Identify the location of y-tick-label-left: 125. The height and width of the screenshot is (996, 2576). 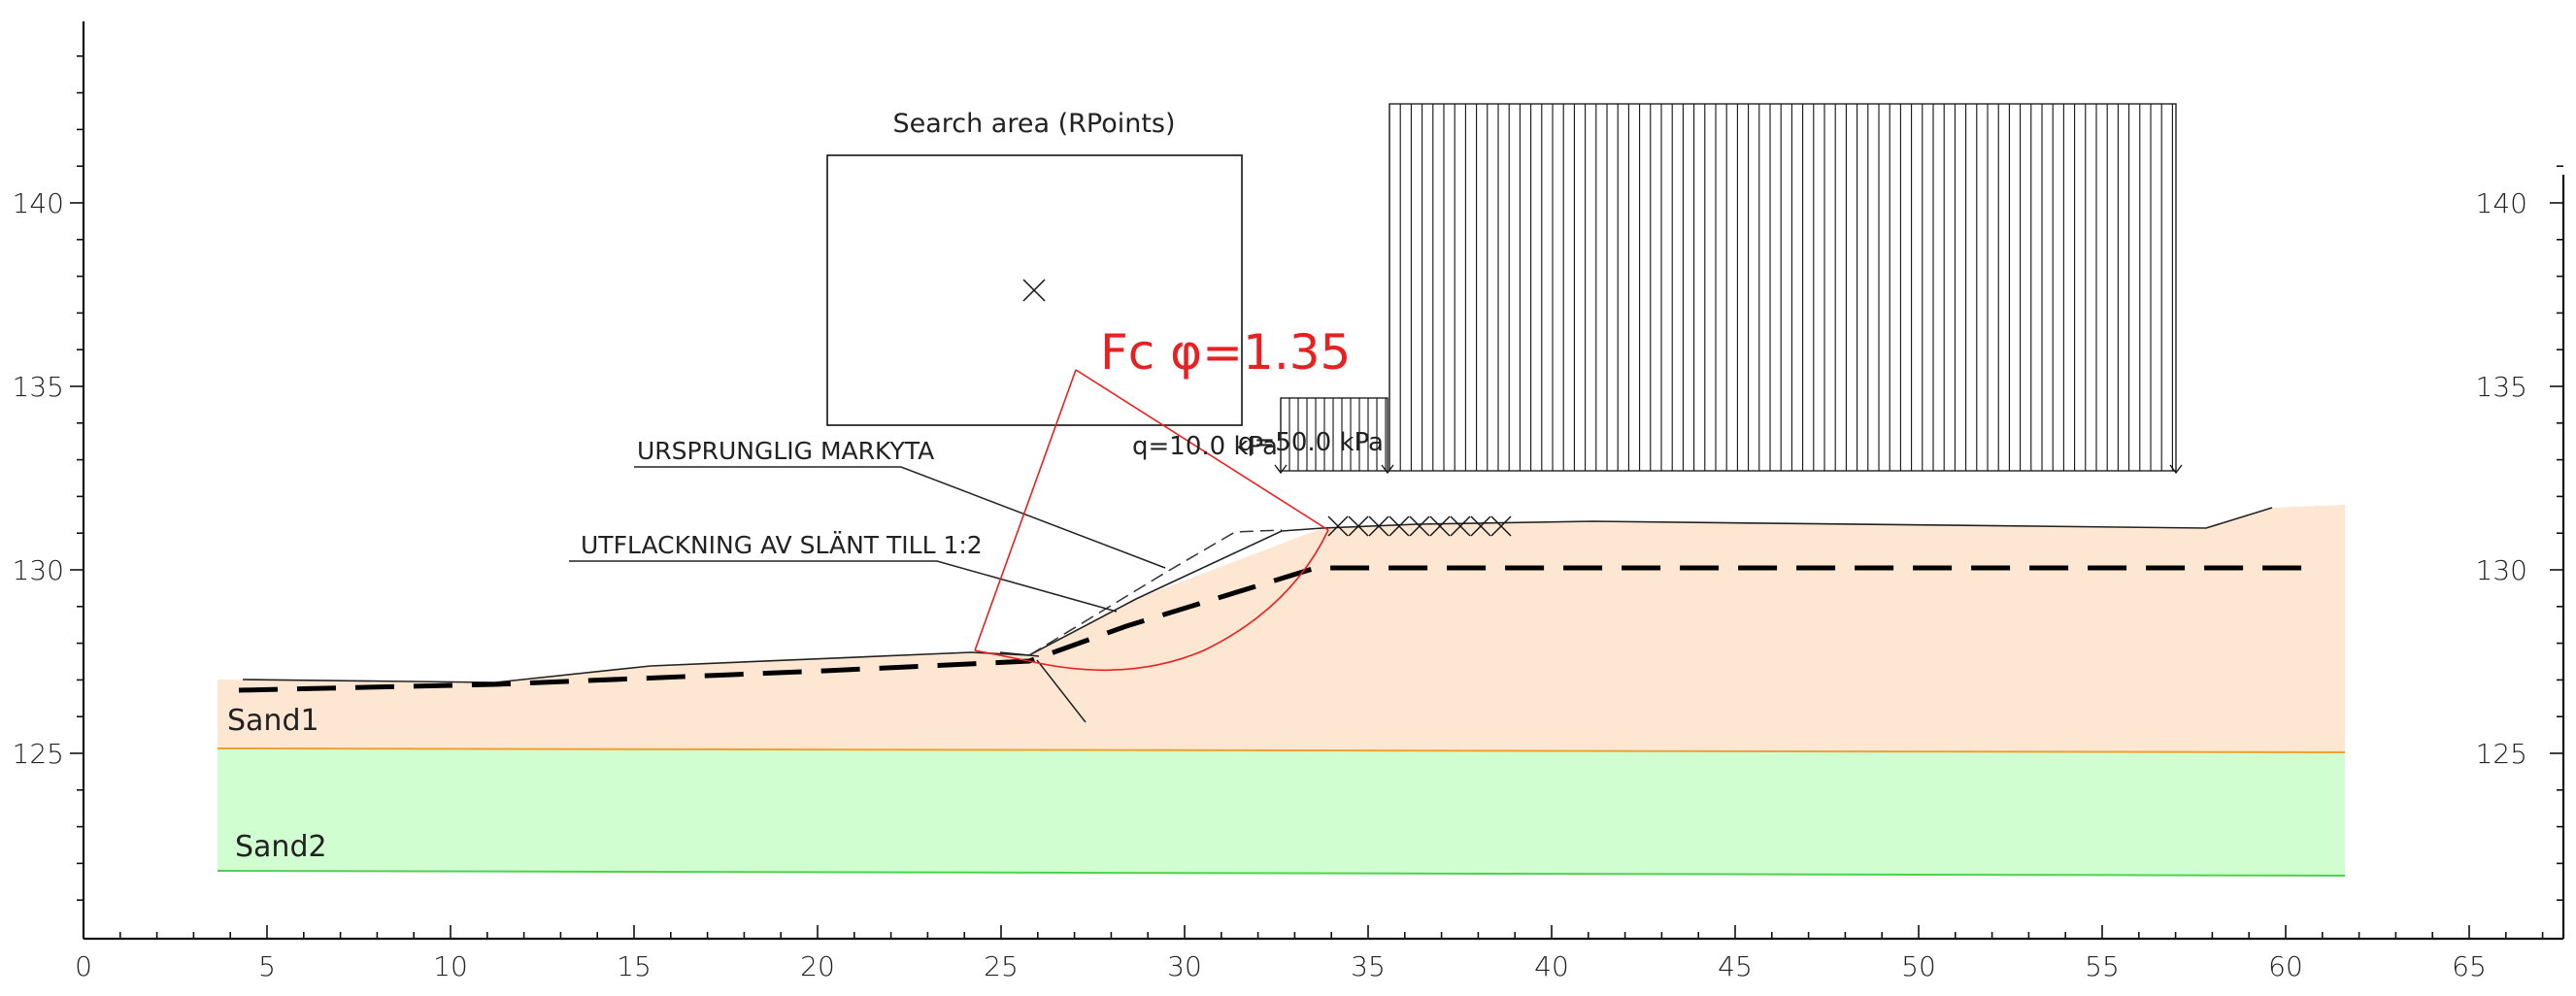
(38, 754).